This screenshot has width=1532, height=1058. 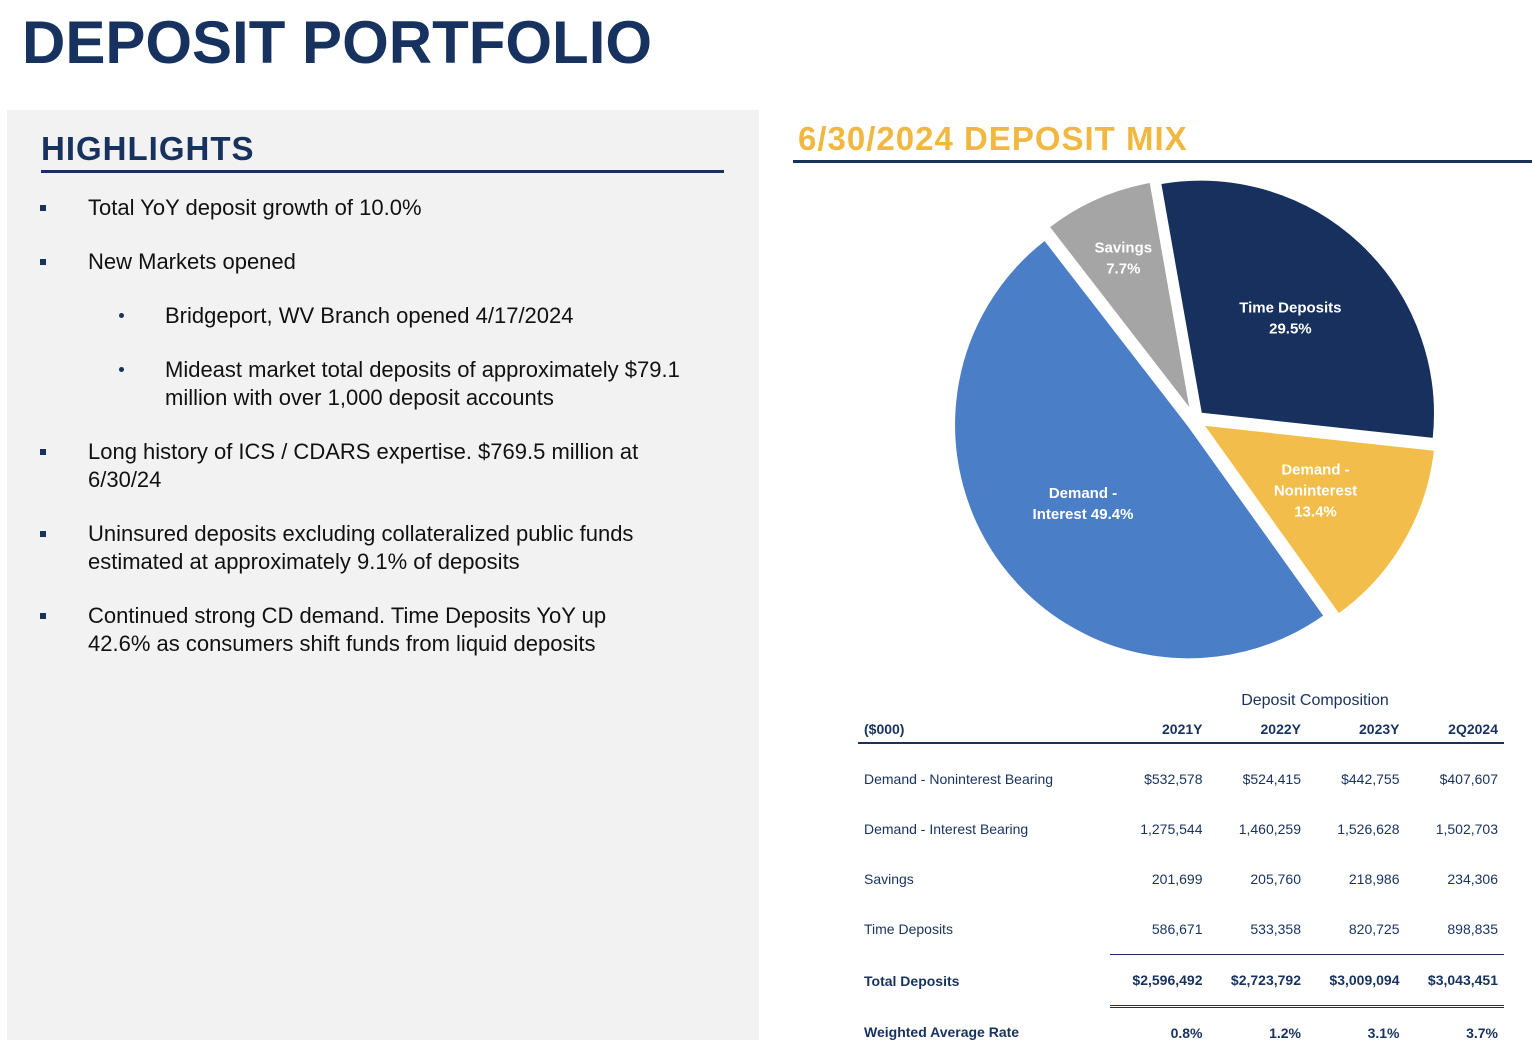 I want to click on bullet-item: Total YoY deposit growth of 10.0%, so click(x=398, y=208).